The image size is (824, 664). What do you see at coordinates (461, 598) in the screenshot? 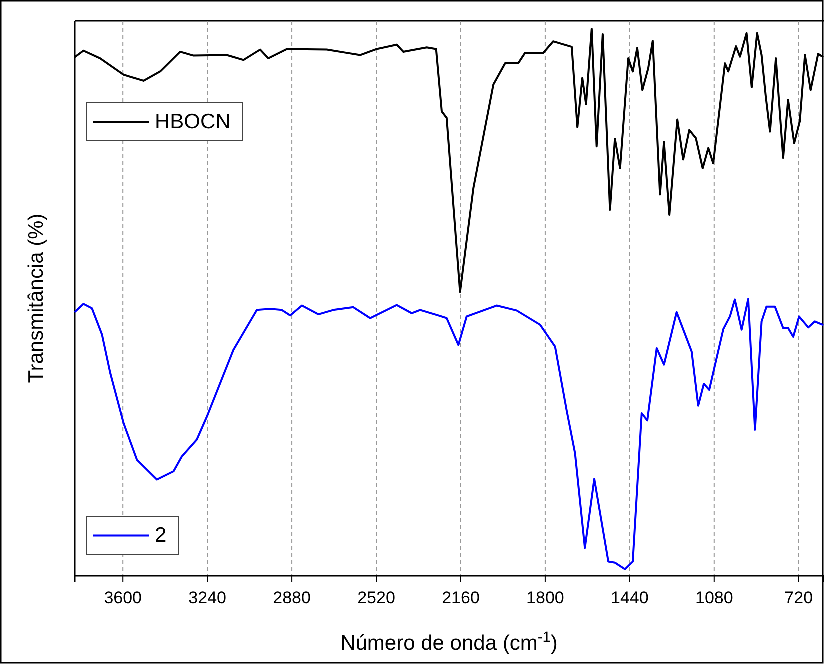
I see `x-tick-label: 2160` at bounding box center [461, 598].